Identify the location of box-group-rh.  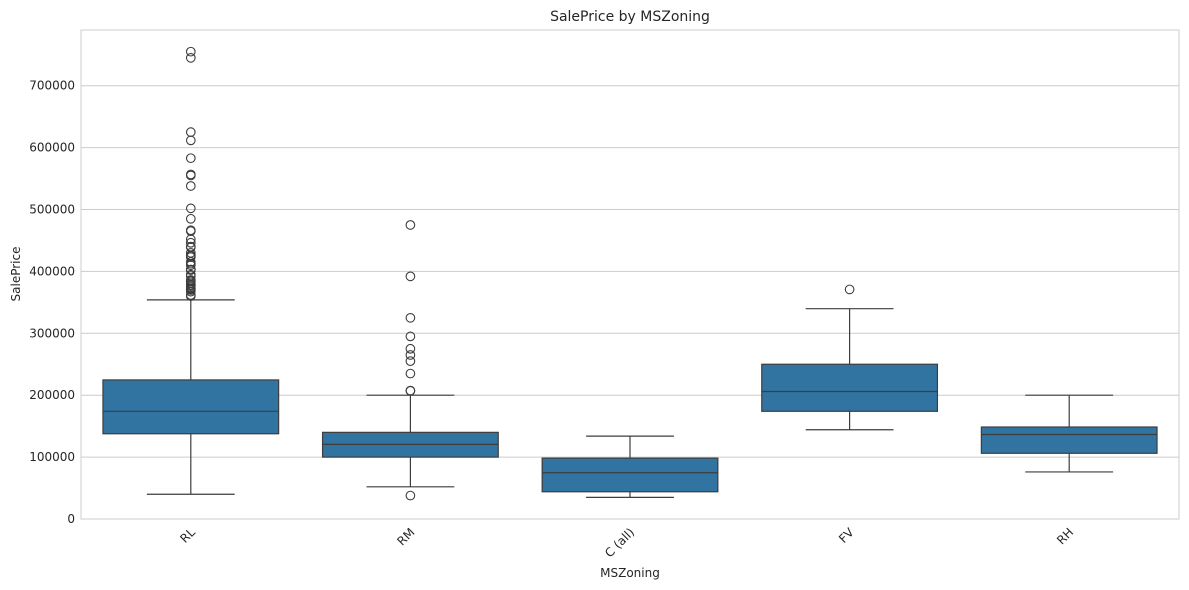
(1069, 433).